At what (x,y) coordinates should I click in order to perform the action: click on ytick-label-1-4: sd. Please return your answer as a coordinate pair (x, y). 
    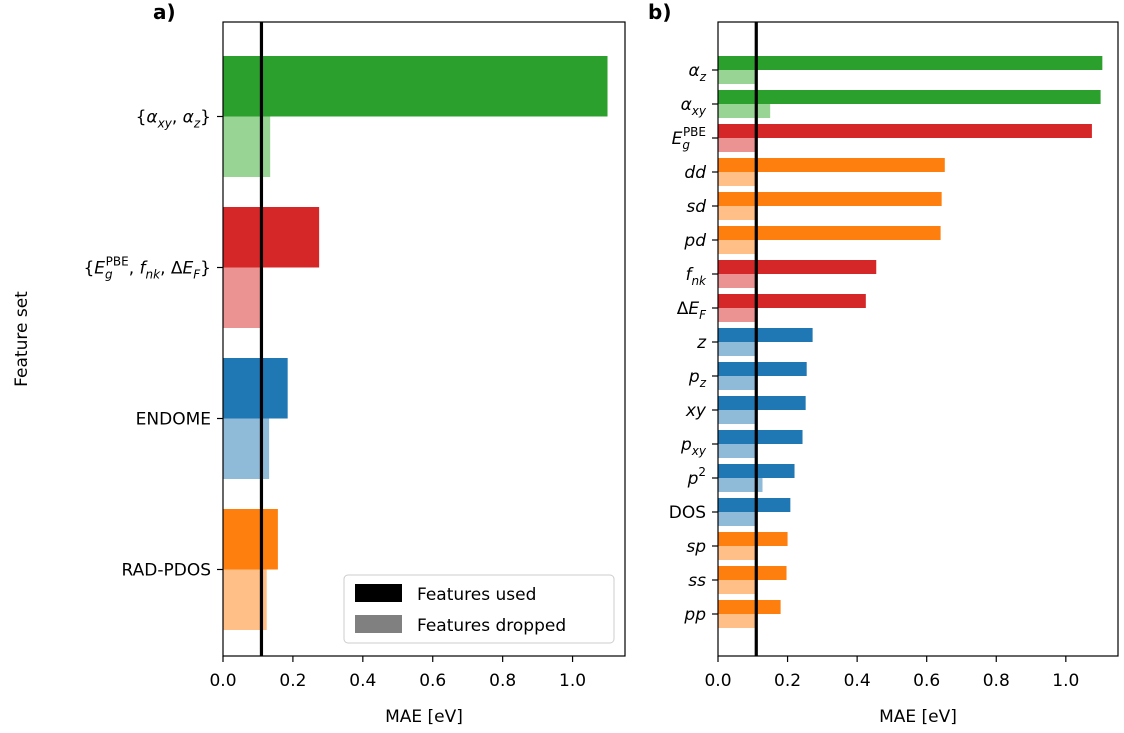
    Looking at the image, I should click on (696, 207).